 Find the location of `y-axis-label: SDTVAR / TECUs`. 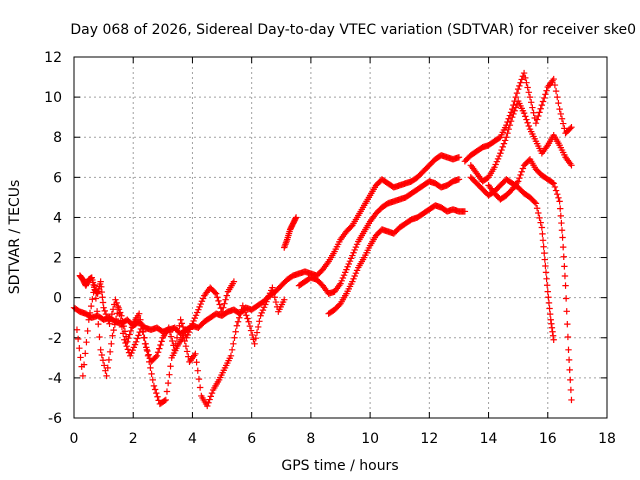

y-axis-label: SDTVAR / TECUs is located at coordinates (15, 237).